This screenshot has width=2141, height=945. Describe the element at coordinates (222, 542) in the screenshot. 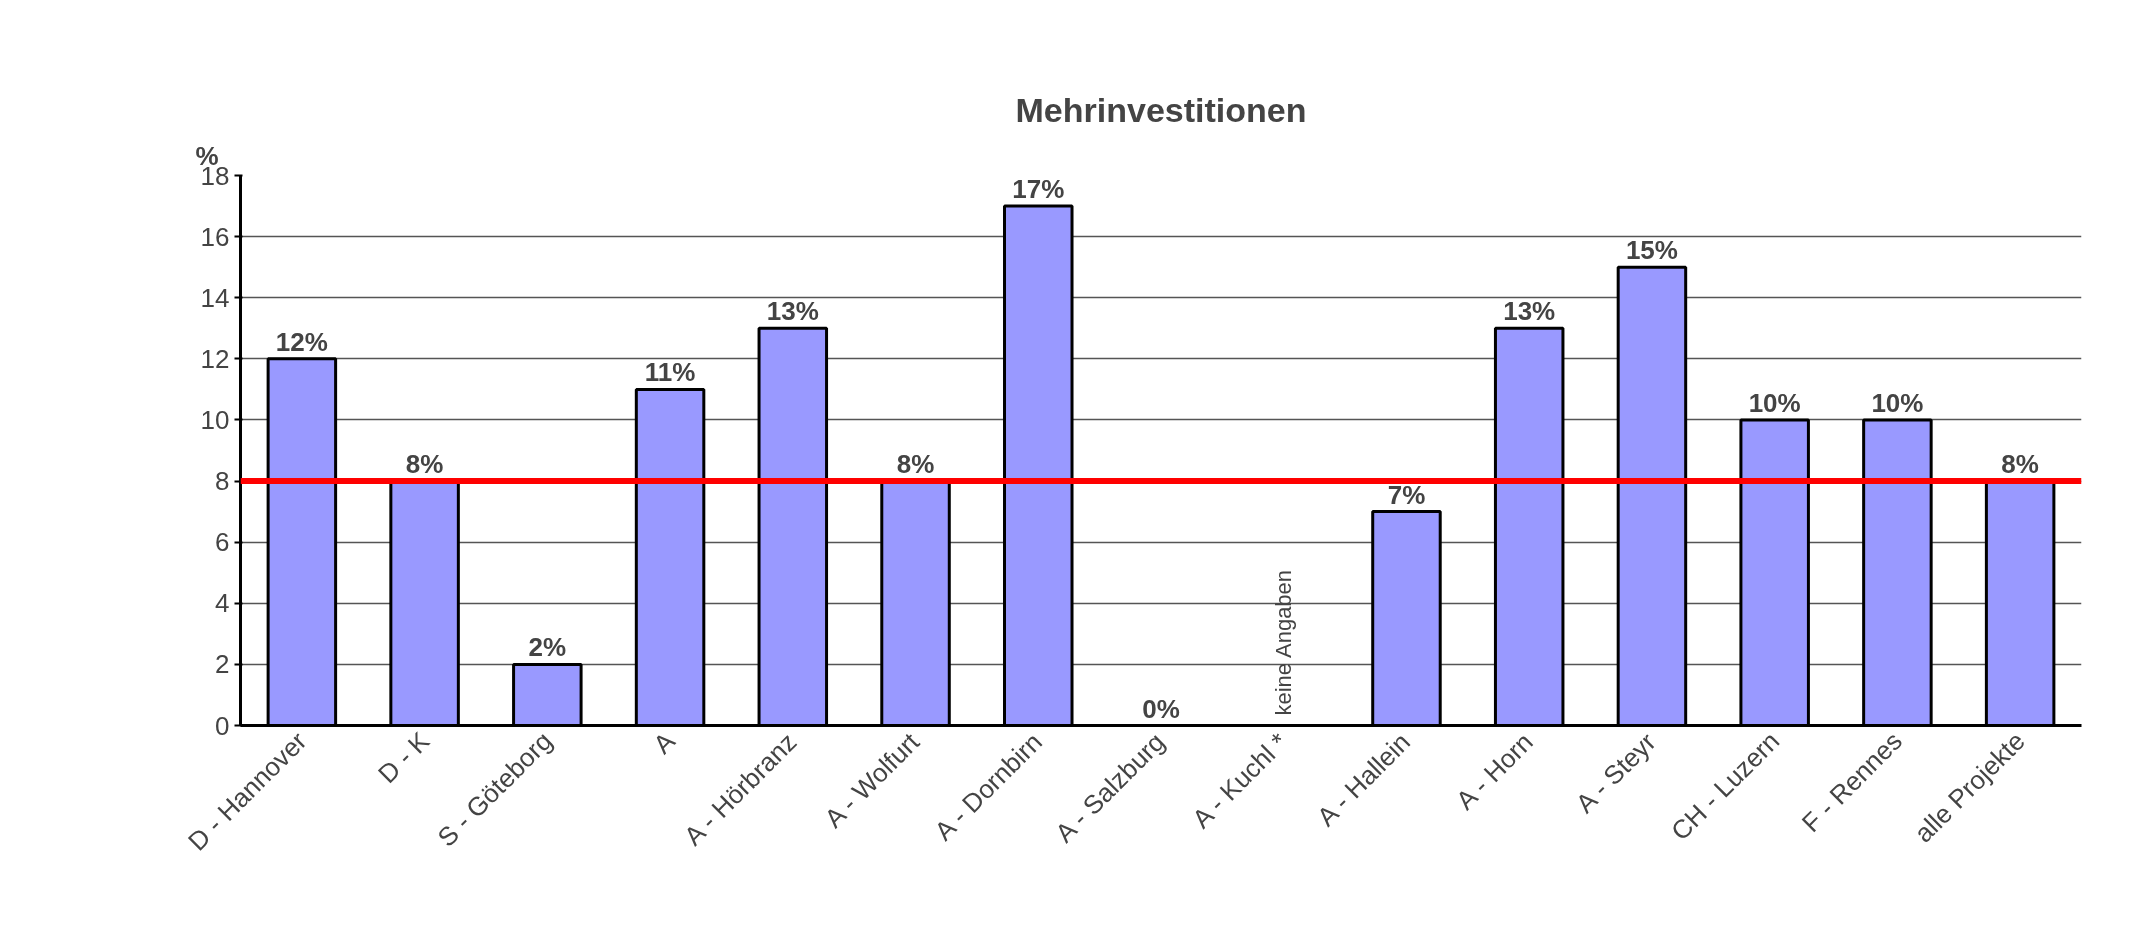

I see `y-tick-label: 6` at that location.